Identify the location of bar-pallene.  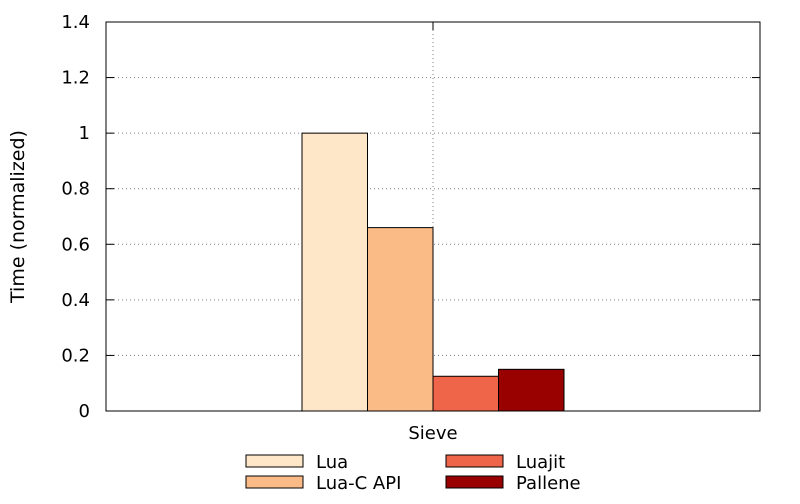
(531, 390).